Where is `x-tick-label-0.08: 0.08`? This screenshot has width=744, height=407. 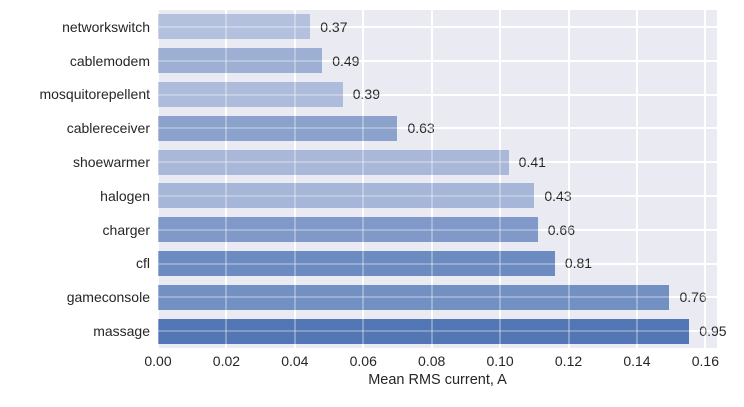
x-tick-label-0.08: 0.08 is located at coordinates (432, 361).